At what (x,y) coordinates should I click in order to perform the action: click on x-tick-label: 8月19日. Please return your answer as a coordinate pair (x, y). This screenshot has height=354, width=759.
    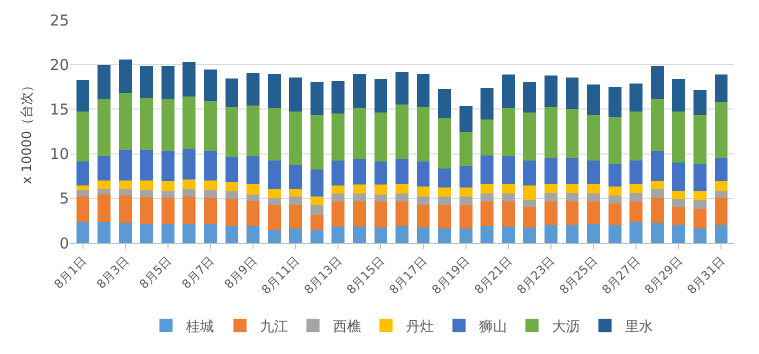
    Looking at the image, I should click on (450, 275).